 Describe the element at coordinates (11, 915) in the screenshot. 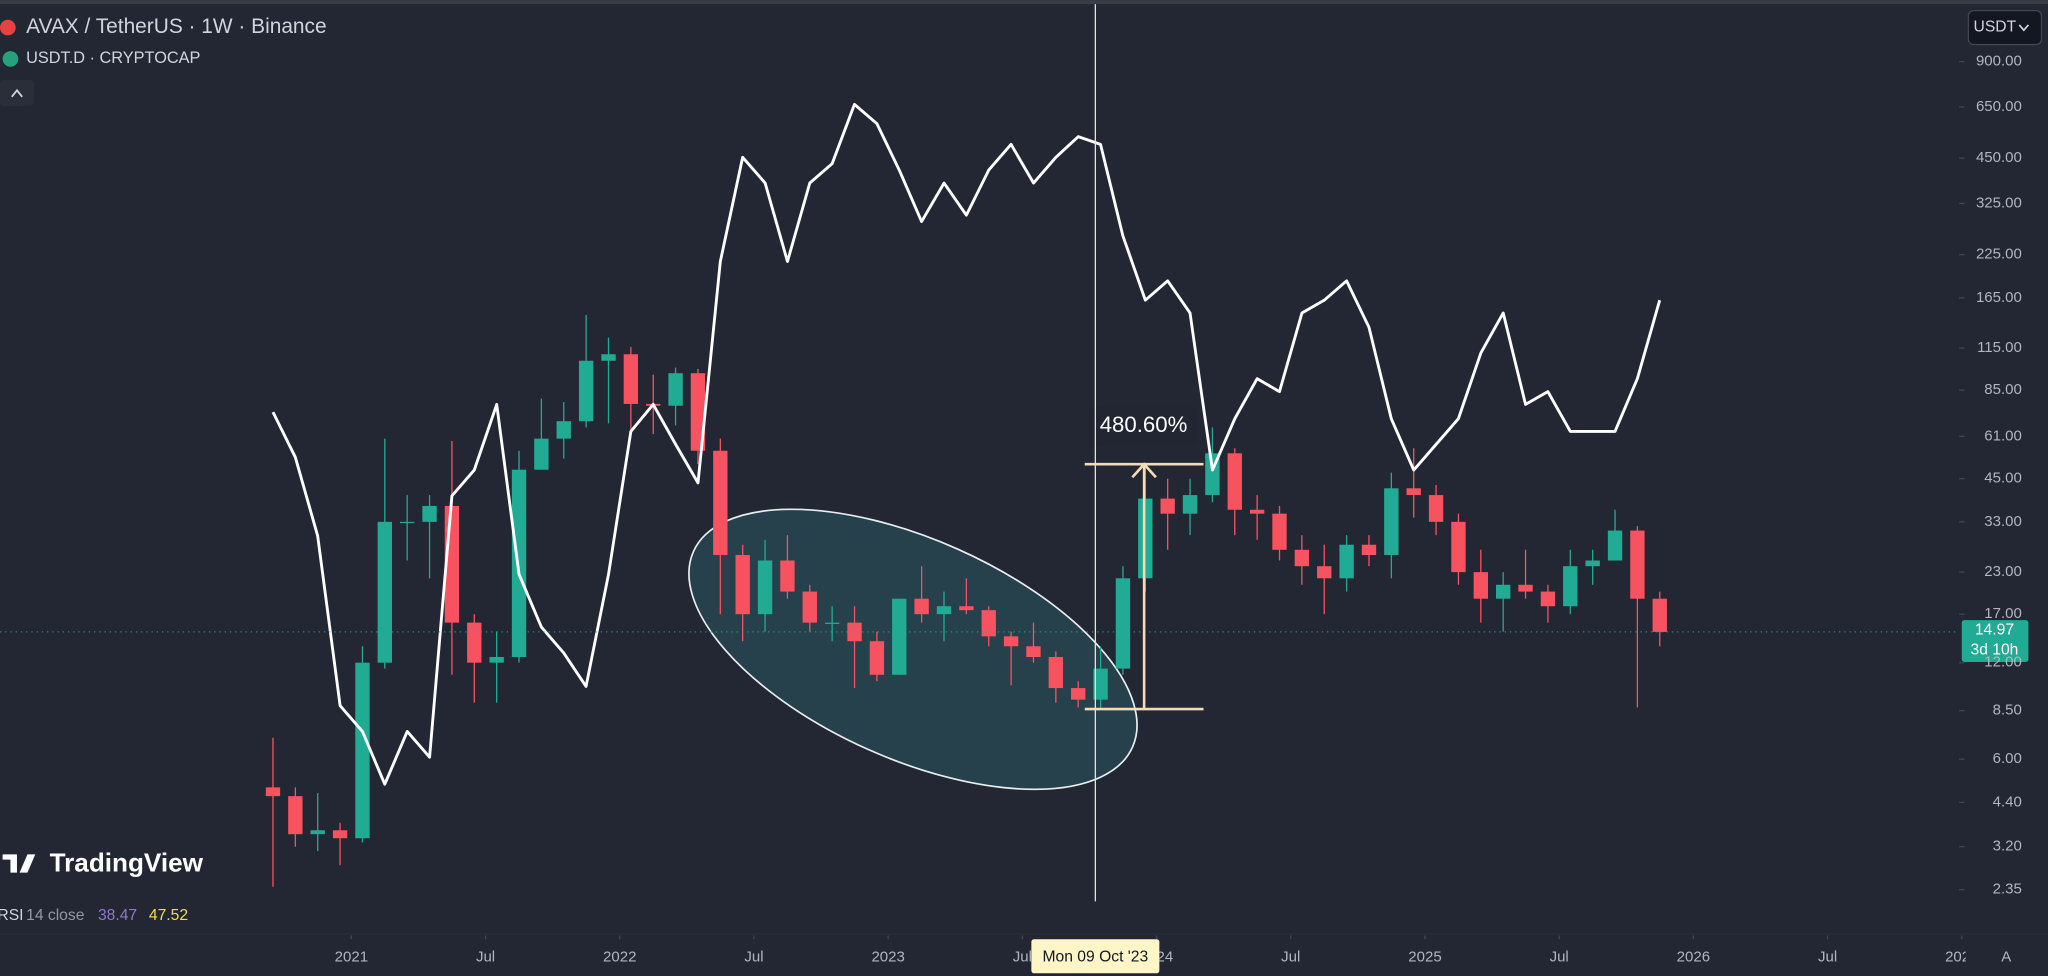

I see `indicator-name: RSI` at that location.